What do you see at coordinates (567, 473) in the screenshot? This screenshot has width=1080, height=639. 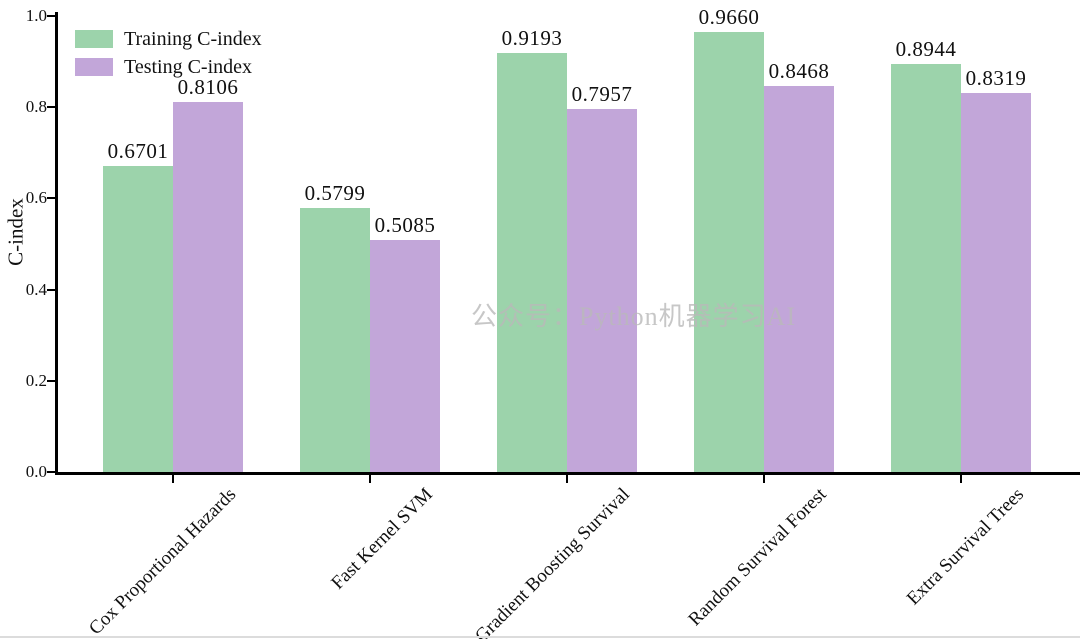 I see `x-axis-line` at bounding box center [567, 473].